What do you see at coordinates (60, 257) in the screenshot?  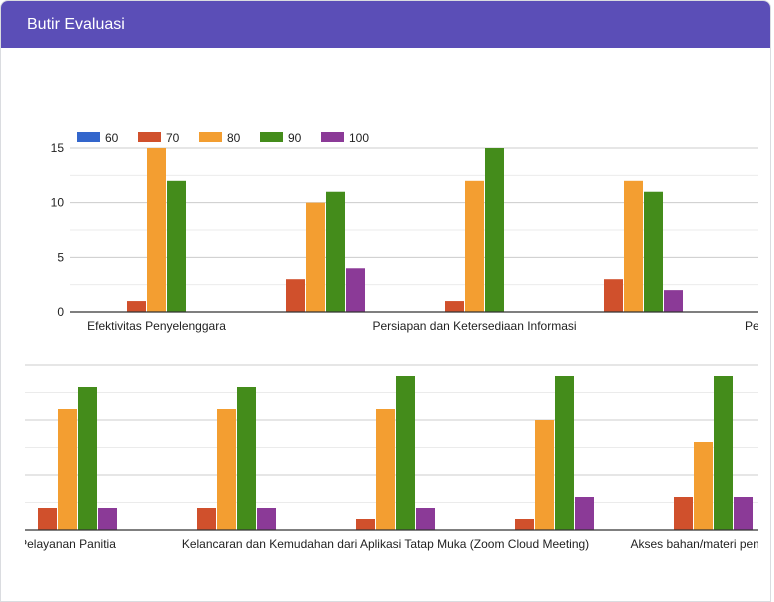 I see `y-tick-label: 5` at bounding box center [60, 257].